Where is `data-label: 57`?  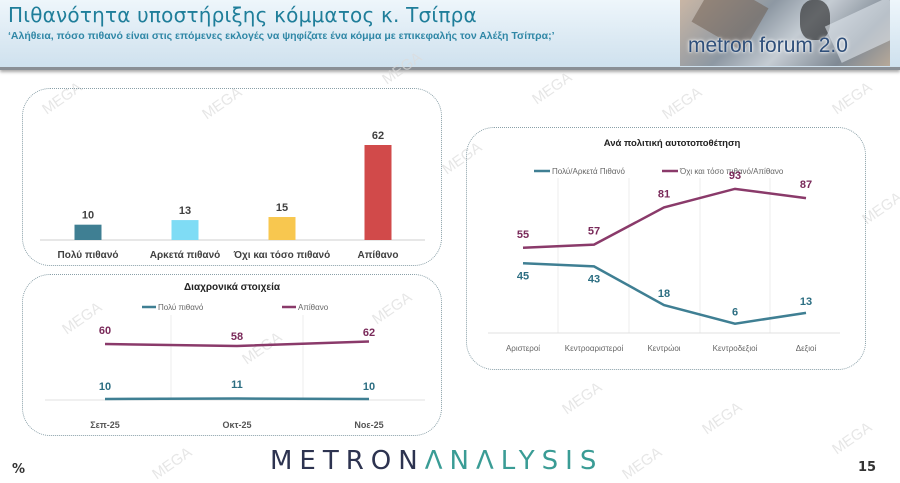 data-label: 57 is located at coordinates (594, 232).